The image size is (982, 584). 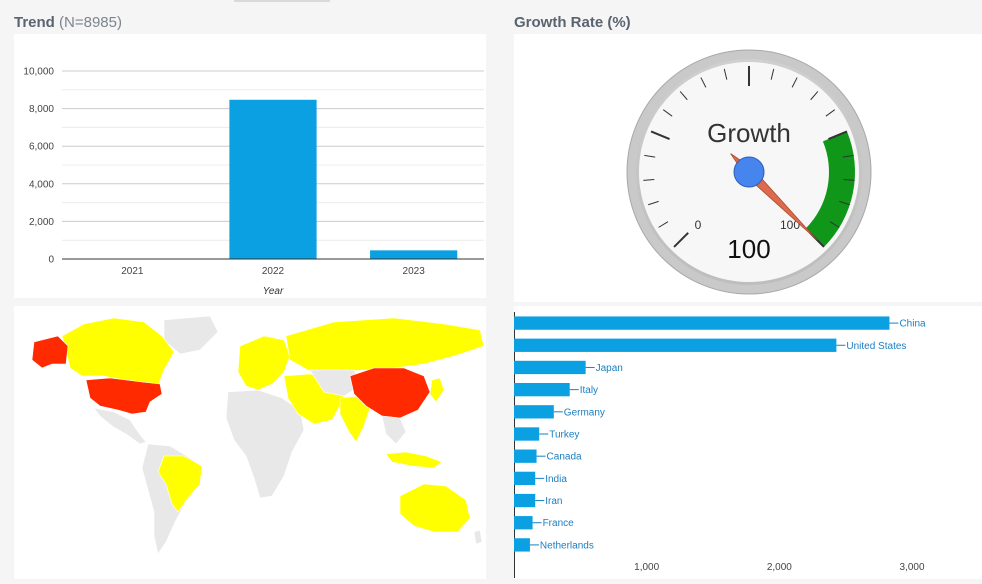 What do you see at coordinates (118, 352) in the screenshot?
I see `map-canada` at bounding box center [118, 352].